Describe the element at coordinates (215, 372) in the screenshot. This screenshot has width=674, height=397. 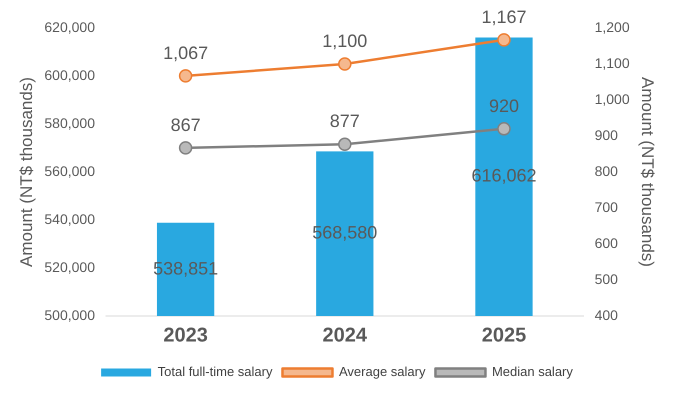
I see `legend-label: Total full-time salary` at that location.